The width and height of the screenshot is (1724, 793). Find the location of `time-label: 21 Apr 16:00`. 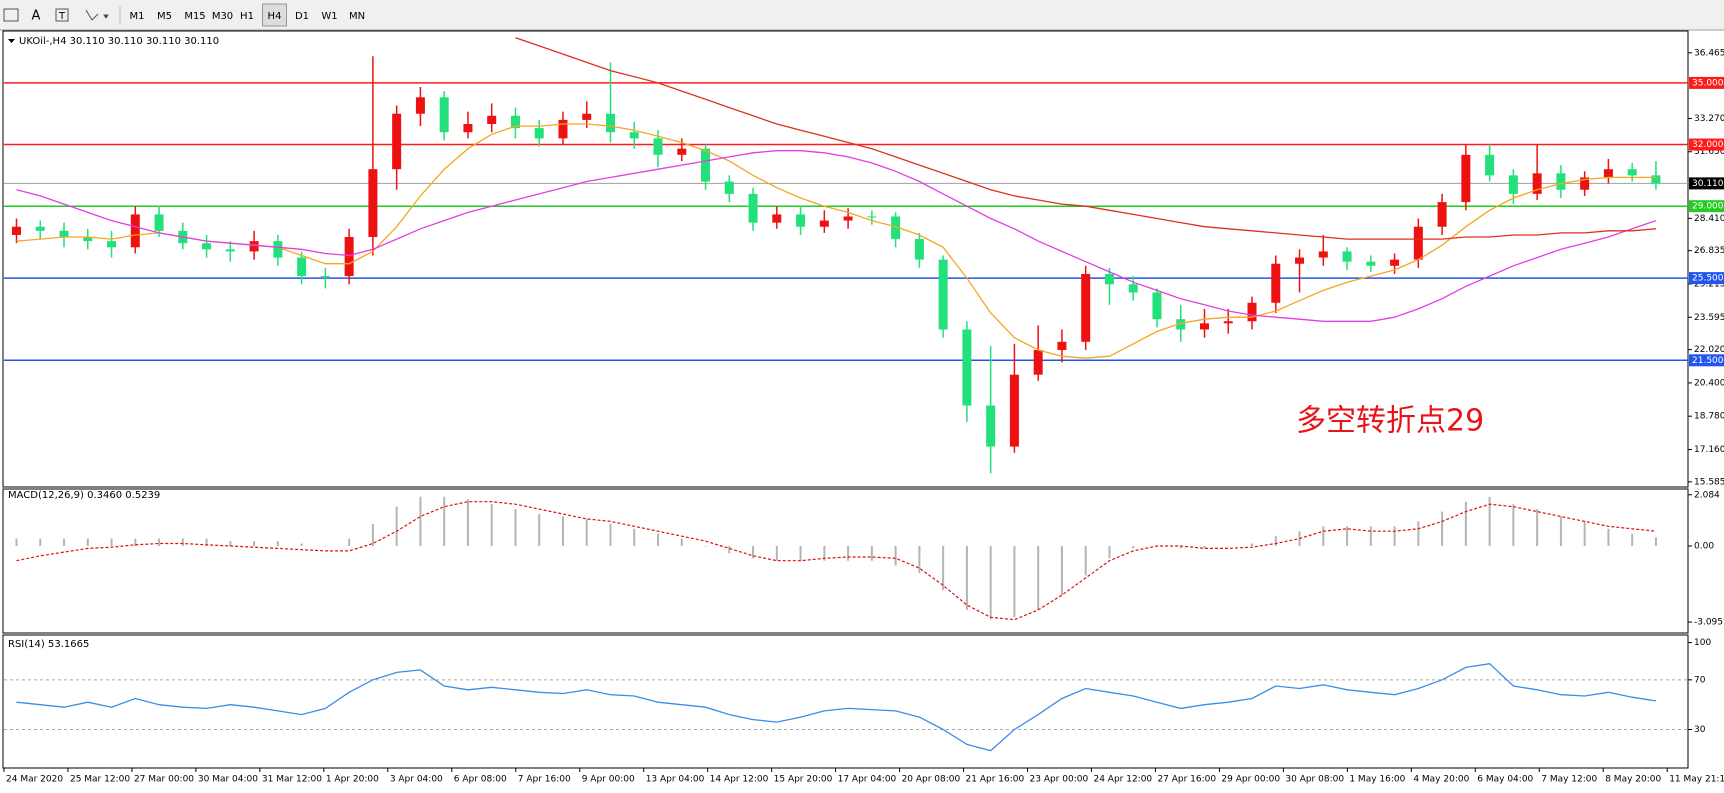

time-label: 21 Apr 16:00 is located at coordinates (995, 780).